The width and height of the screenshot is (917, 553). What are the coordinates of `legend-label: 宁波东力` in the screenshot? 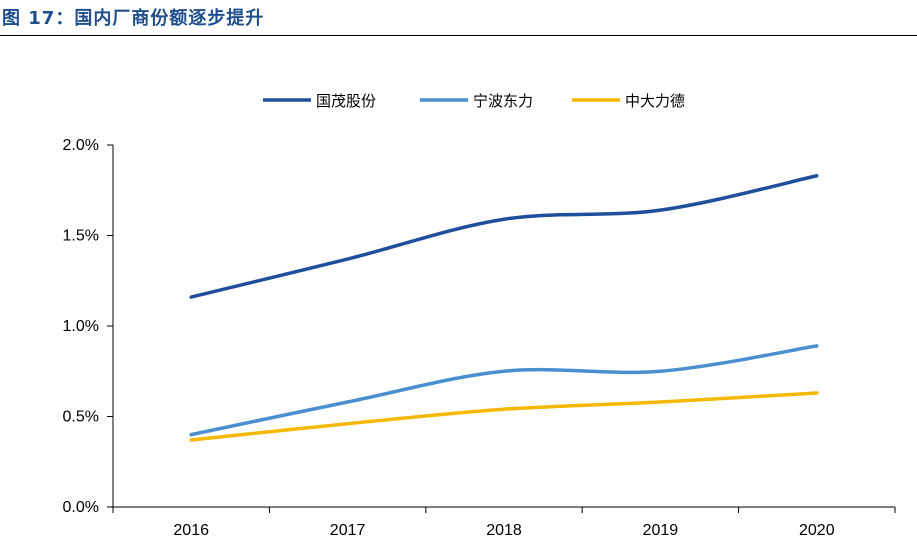 It's located at (503, 101).